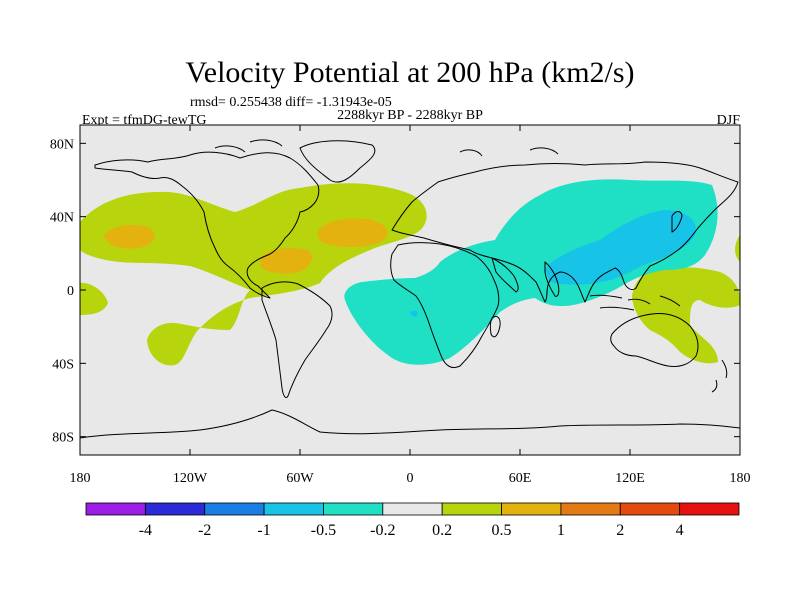 Image resolution: width=800 pixels, height=600 pixels. I want to click on coast-africa, so click(445, 305).